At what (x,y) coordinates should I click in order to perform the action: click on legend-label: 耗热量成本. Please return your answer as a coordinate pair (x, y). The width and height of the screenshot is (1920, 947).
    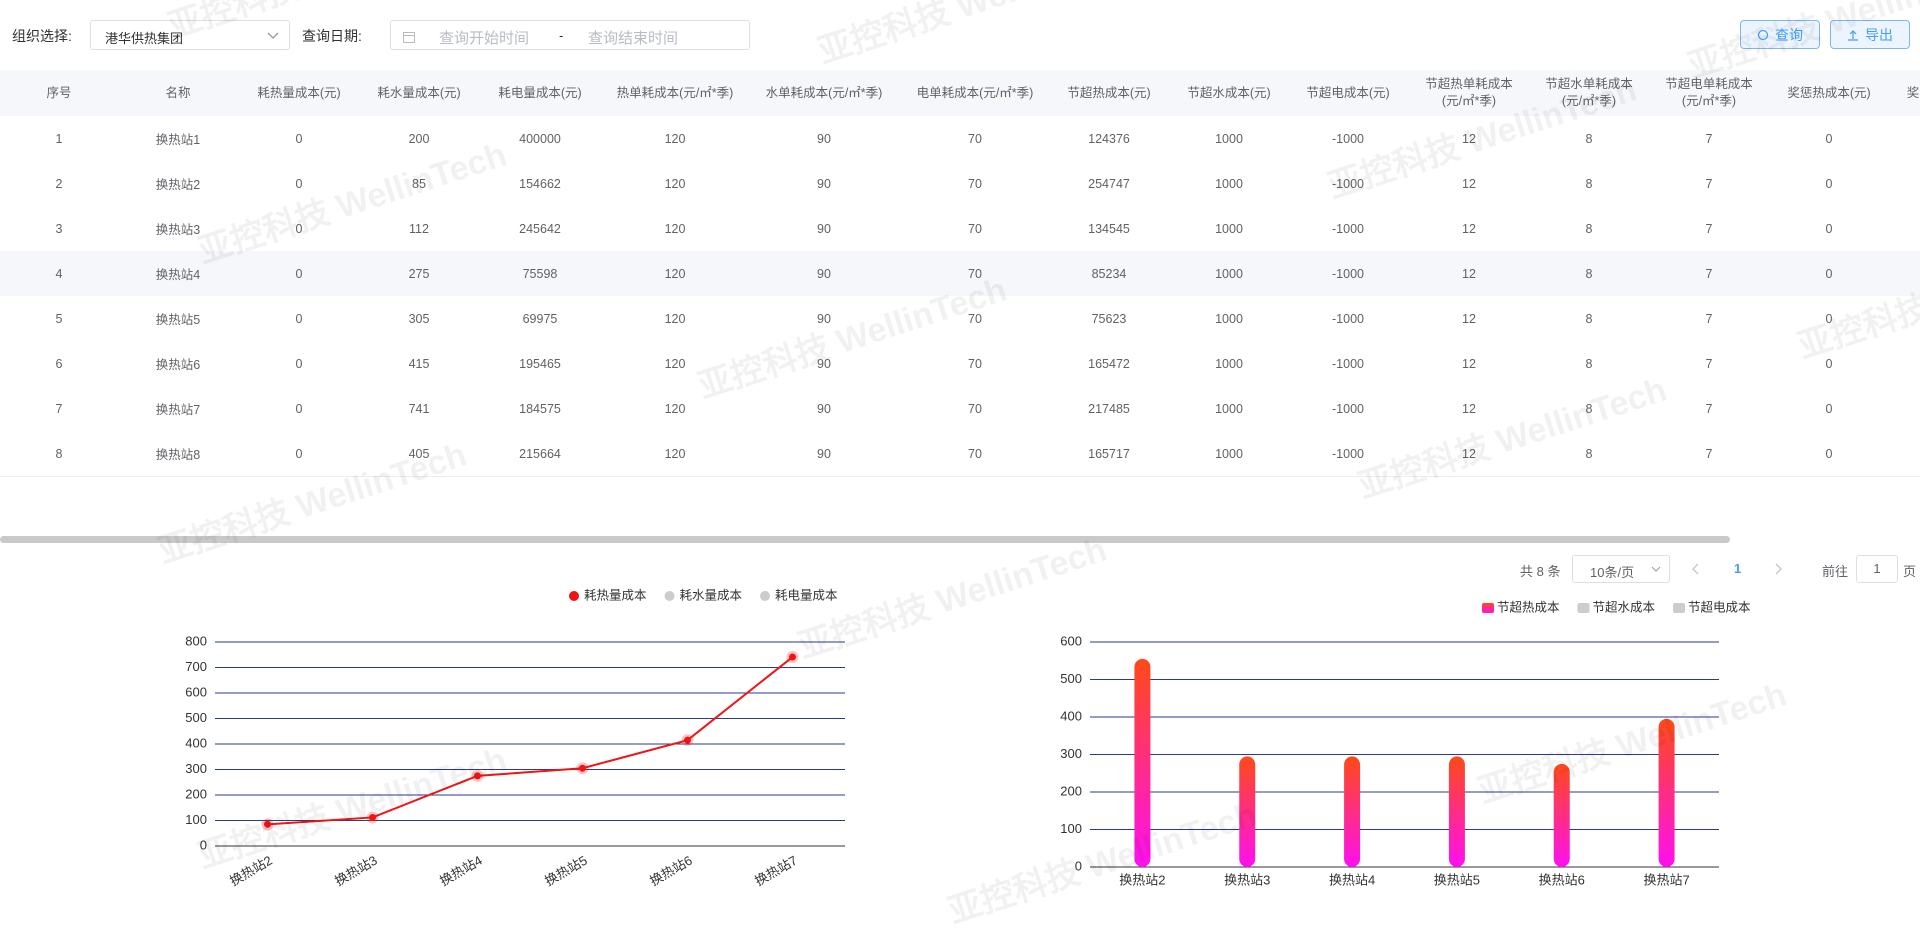
    Looking at the image, I should click on (615, 595).